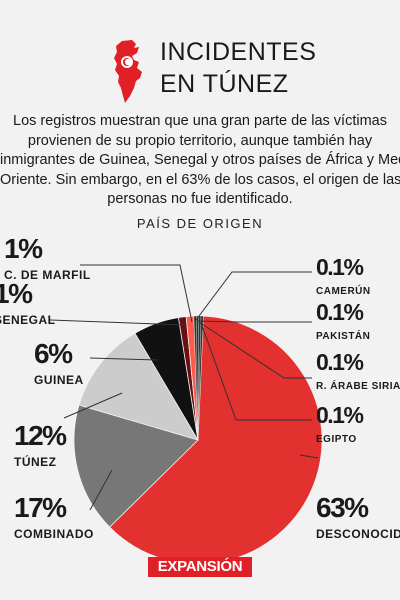 Image resolution: width=400 pixels, height=600 pixels. Describe the element at coordinates (200, 199) in the screenshot. I see `description-line: personas no fue identificado.` at that location.